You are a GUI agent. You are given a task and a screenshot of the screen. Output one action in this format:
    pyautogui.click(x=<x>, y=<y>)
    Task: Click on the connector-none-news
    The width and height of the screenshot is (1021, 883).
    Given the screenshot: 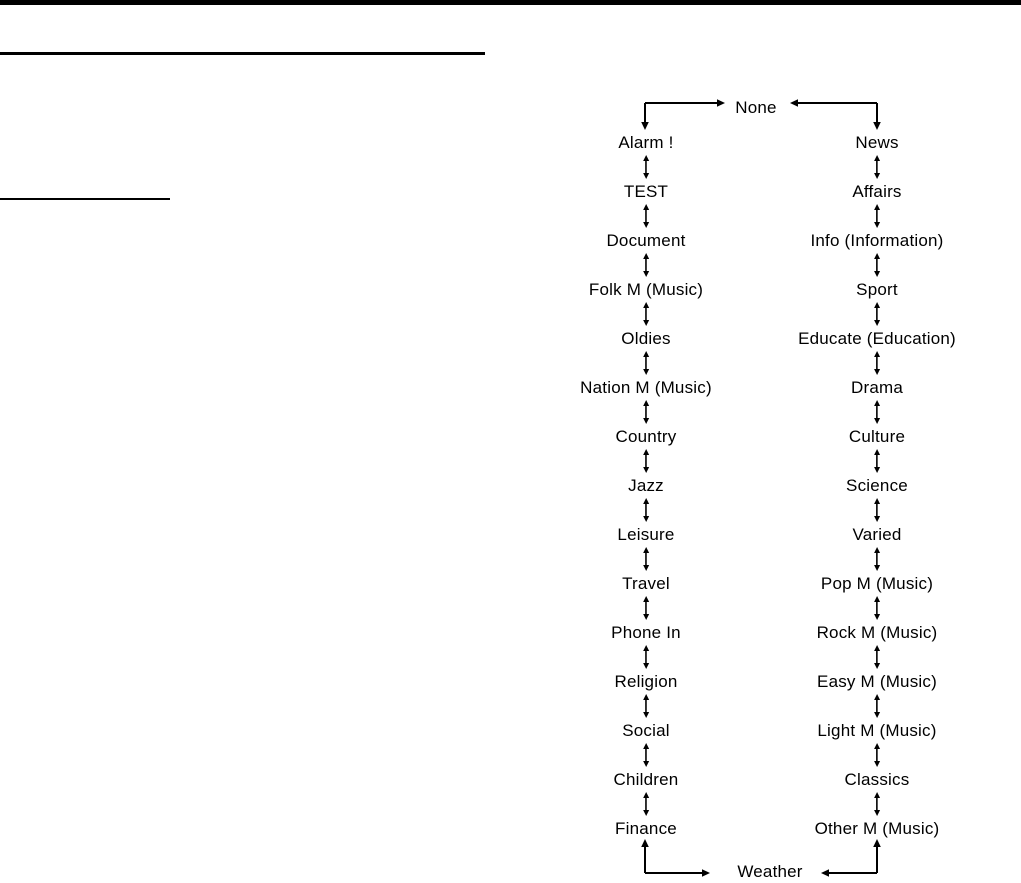 What is the action you would take?
    pyautogui.click(x=835, y=114)
    